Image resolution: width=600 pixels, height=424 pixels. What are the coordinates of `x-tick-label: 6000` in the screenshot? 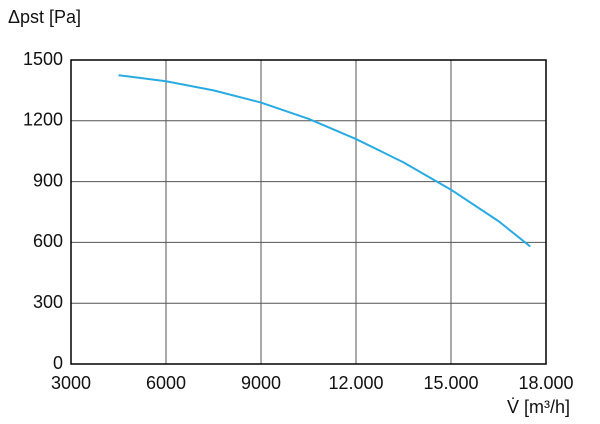 It's located at (166, 383).